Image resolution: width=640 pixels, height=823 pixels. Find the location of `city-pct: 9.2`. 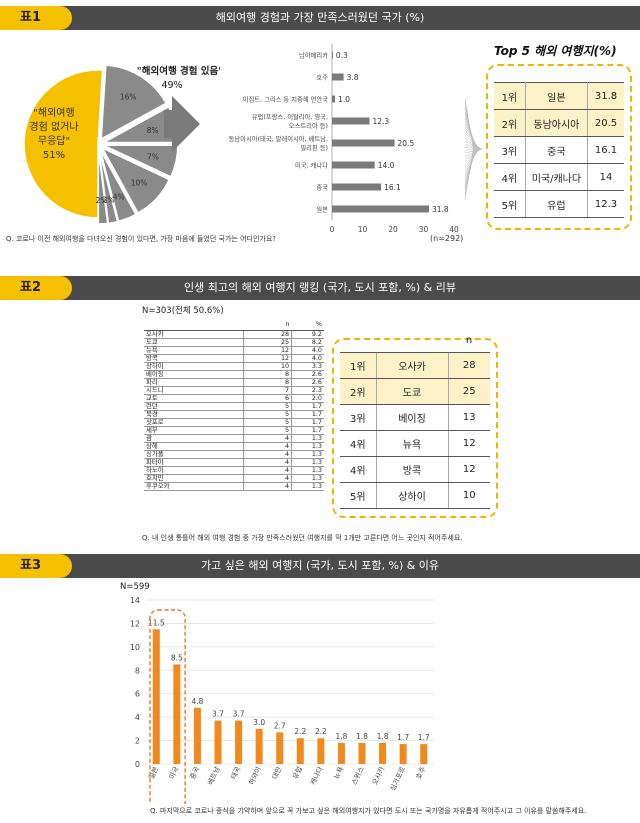

city-pct: 9.2 is located at coordinates (307, 334).